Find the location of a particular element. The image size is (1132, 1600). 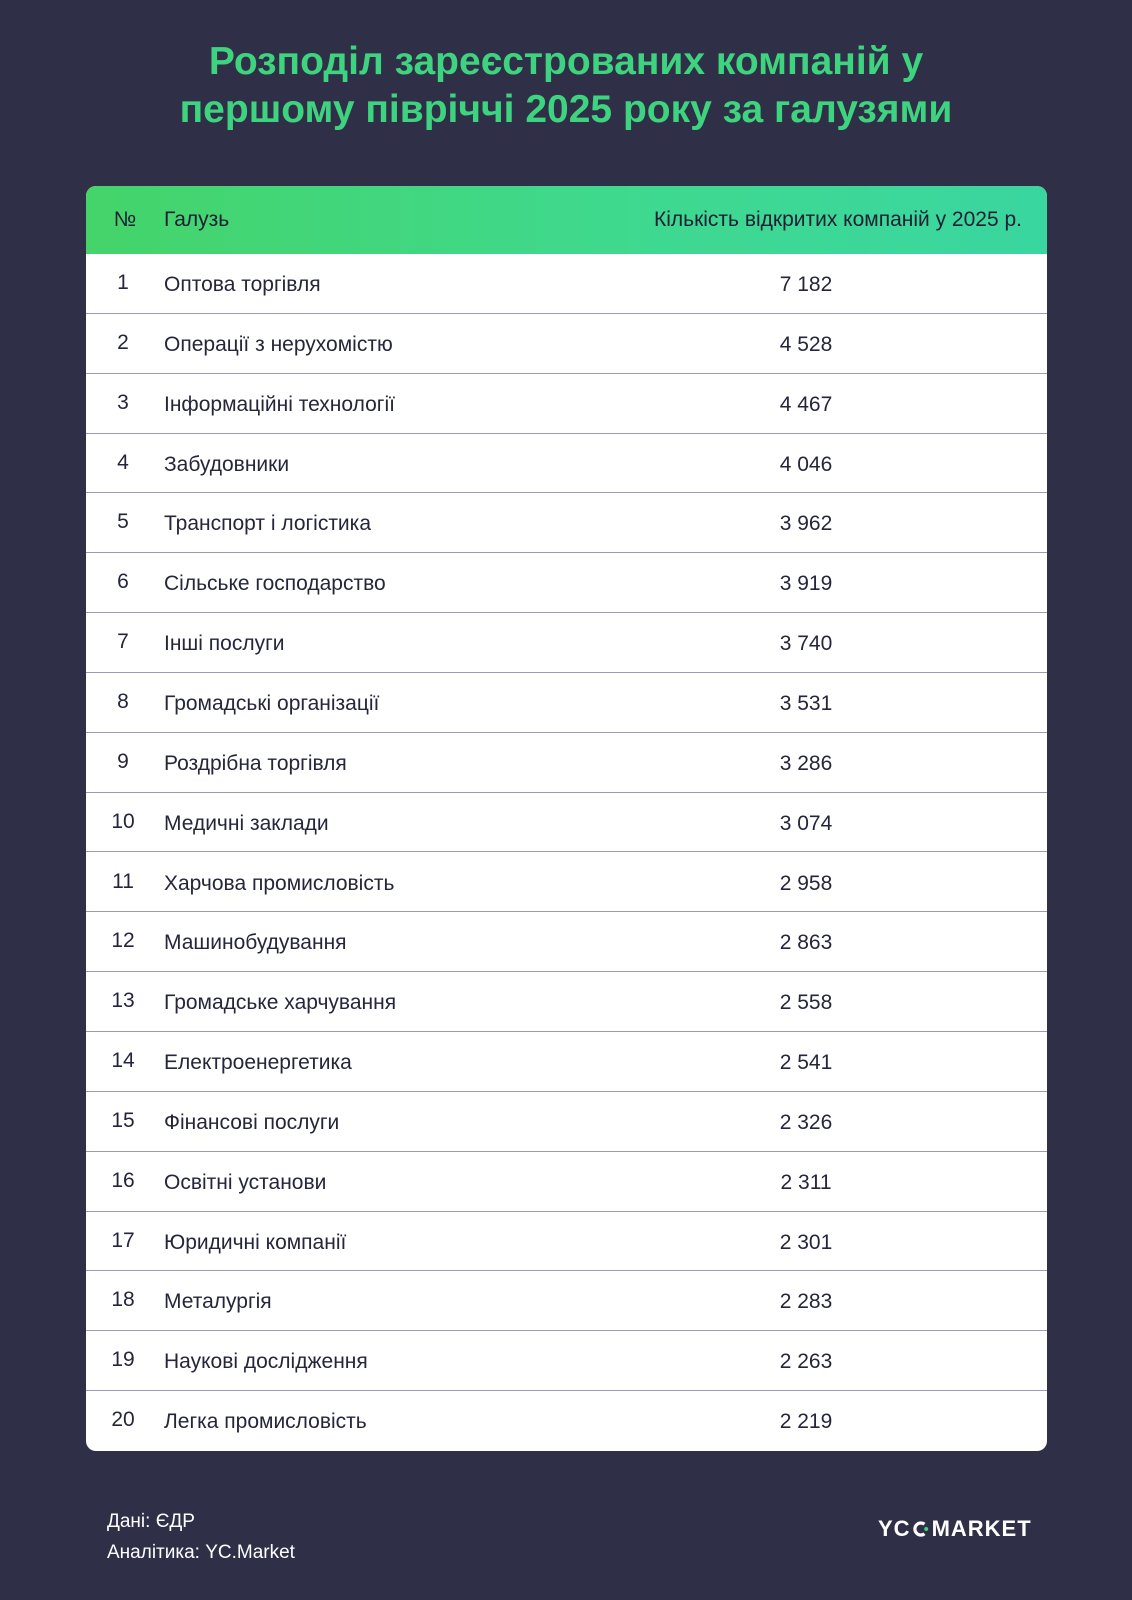

table-row: 5 Транспорт і логістика 3 962 is located at coordinates (566, 523).